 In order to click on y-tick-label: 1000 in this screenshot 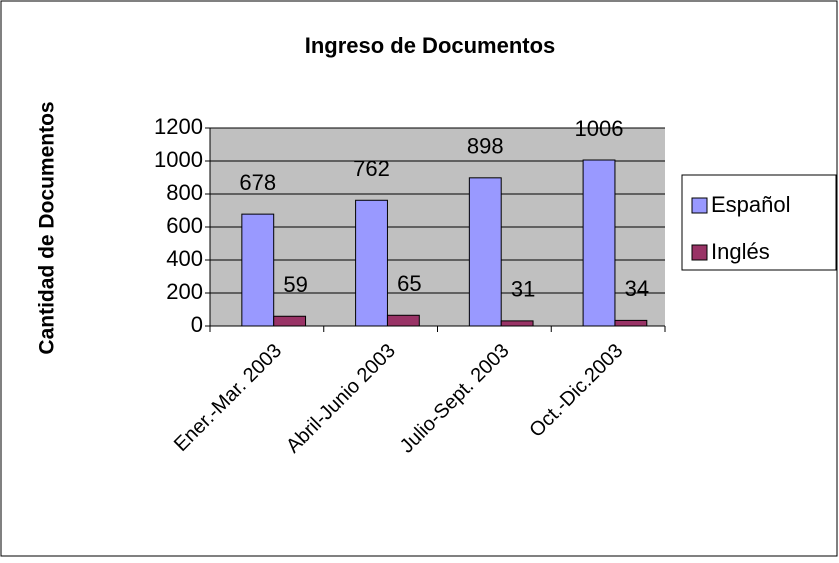, I will do `click(178, 159)`.